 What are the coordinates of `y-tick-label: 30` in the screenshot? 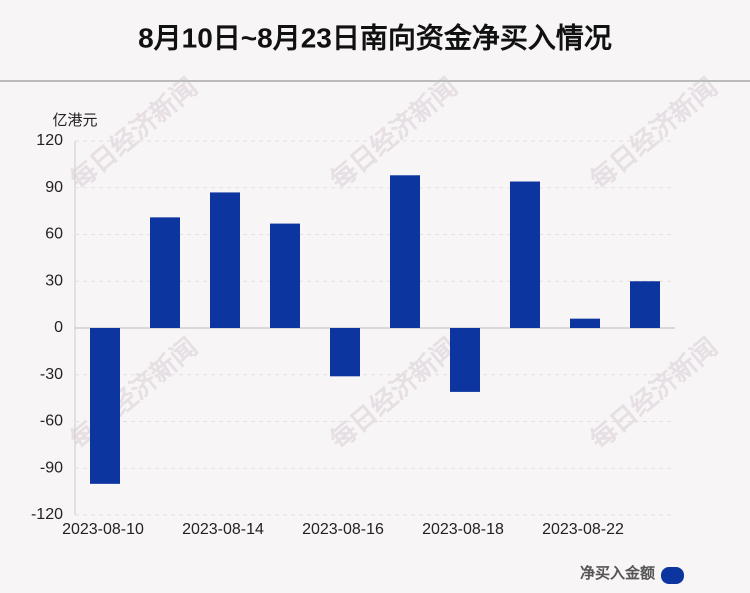 It's located at (54, 280).